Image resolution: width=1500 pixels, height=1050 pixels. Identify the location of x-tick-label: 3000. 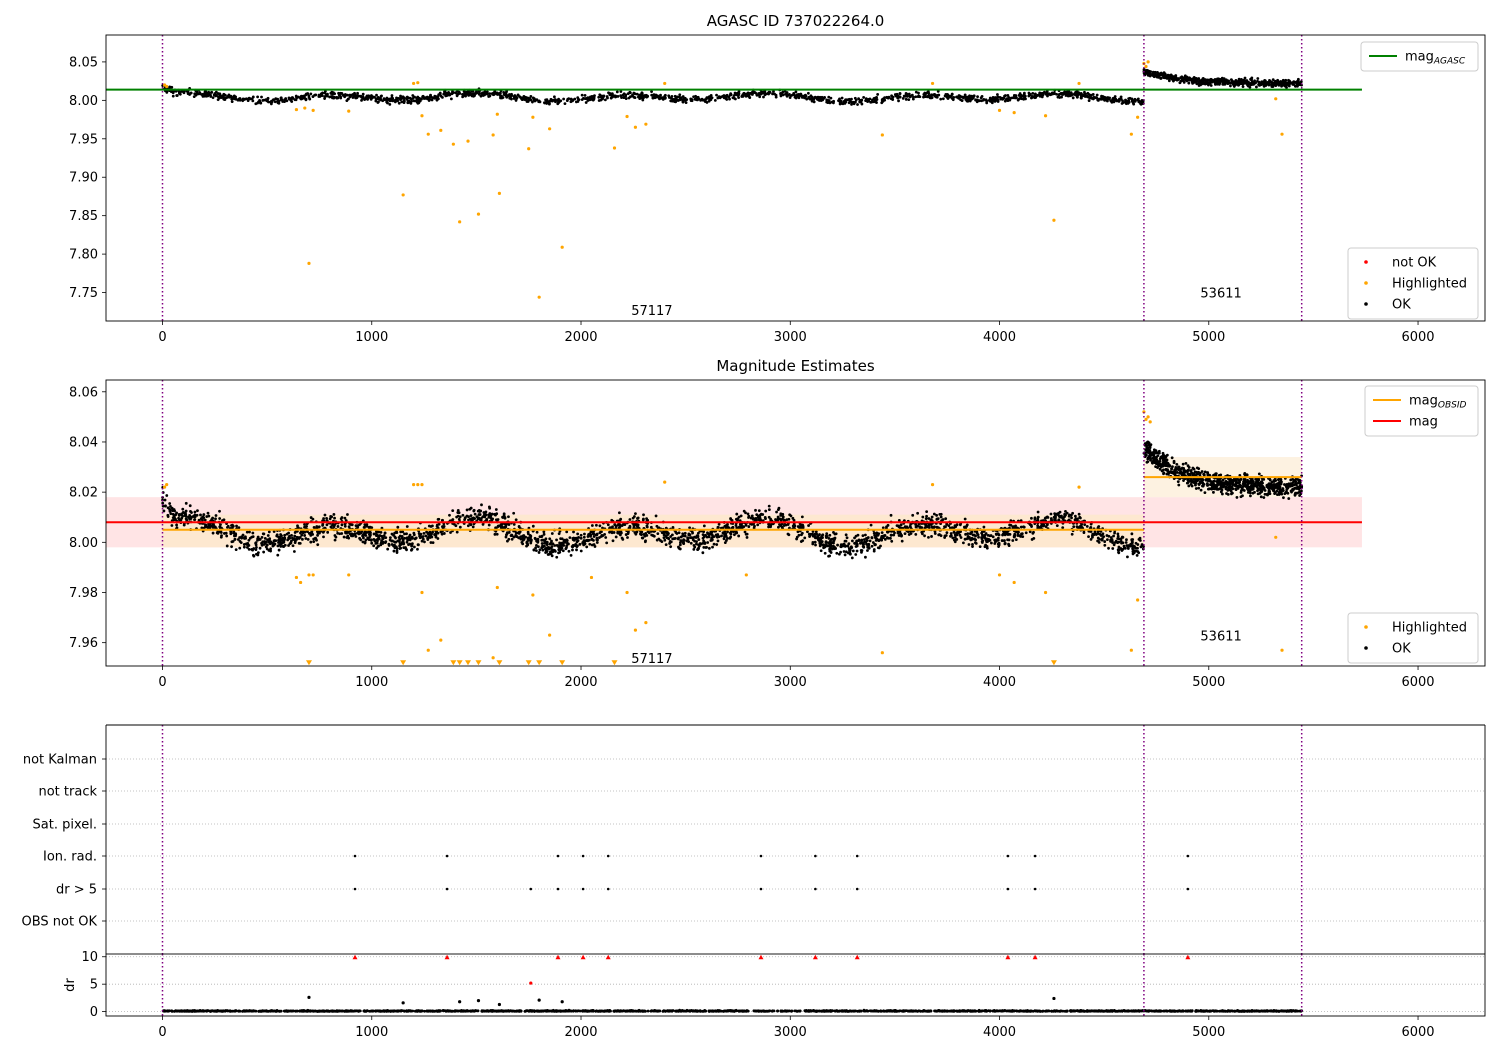
(790, 337).